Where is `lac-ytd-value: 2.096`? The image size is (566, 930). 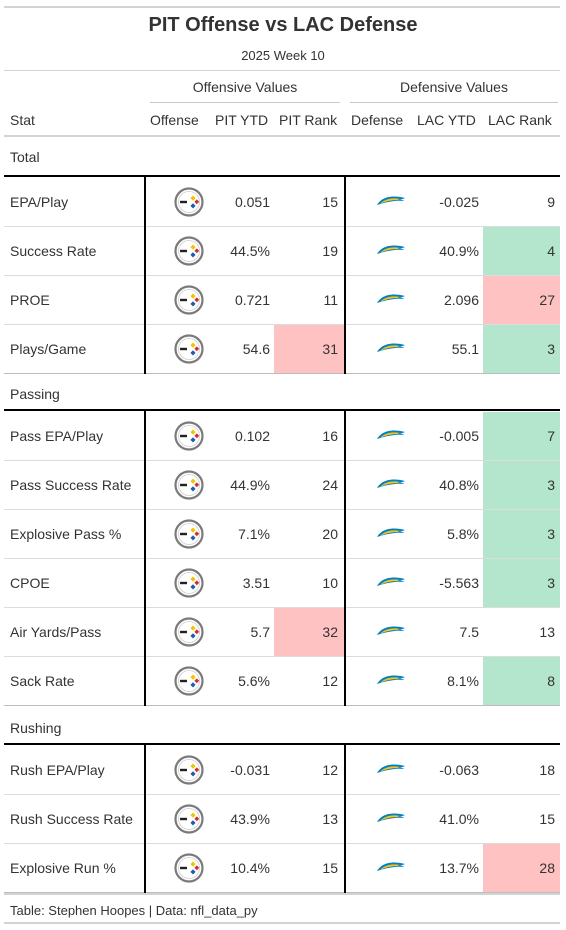
lac-ytd-value: 2.096 is located at coordinates (461, 300).